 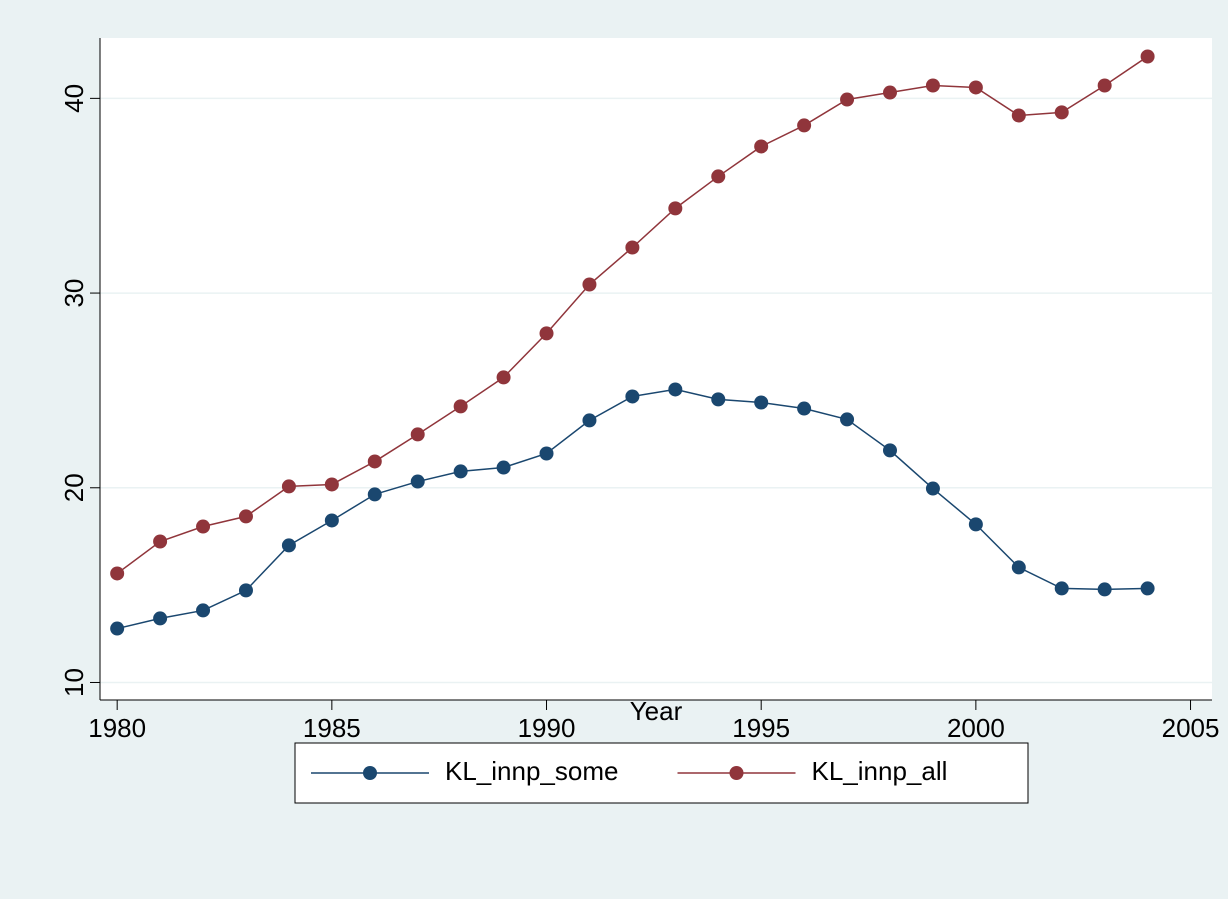 I want to click on x-tick-label: 1995, so click(x=761, y=728).